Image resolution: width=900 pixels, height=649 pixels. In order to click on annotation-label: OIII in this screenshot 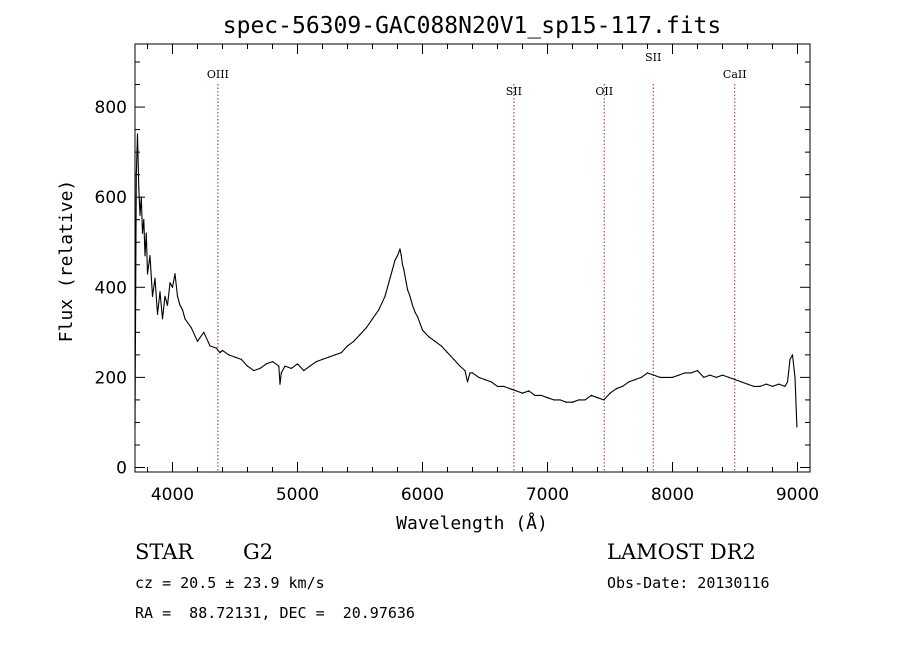, I will do `click(218, 74)`.